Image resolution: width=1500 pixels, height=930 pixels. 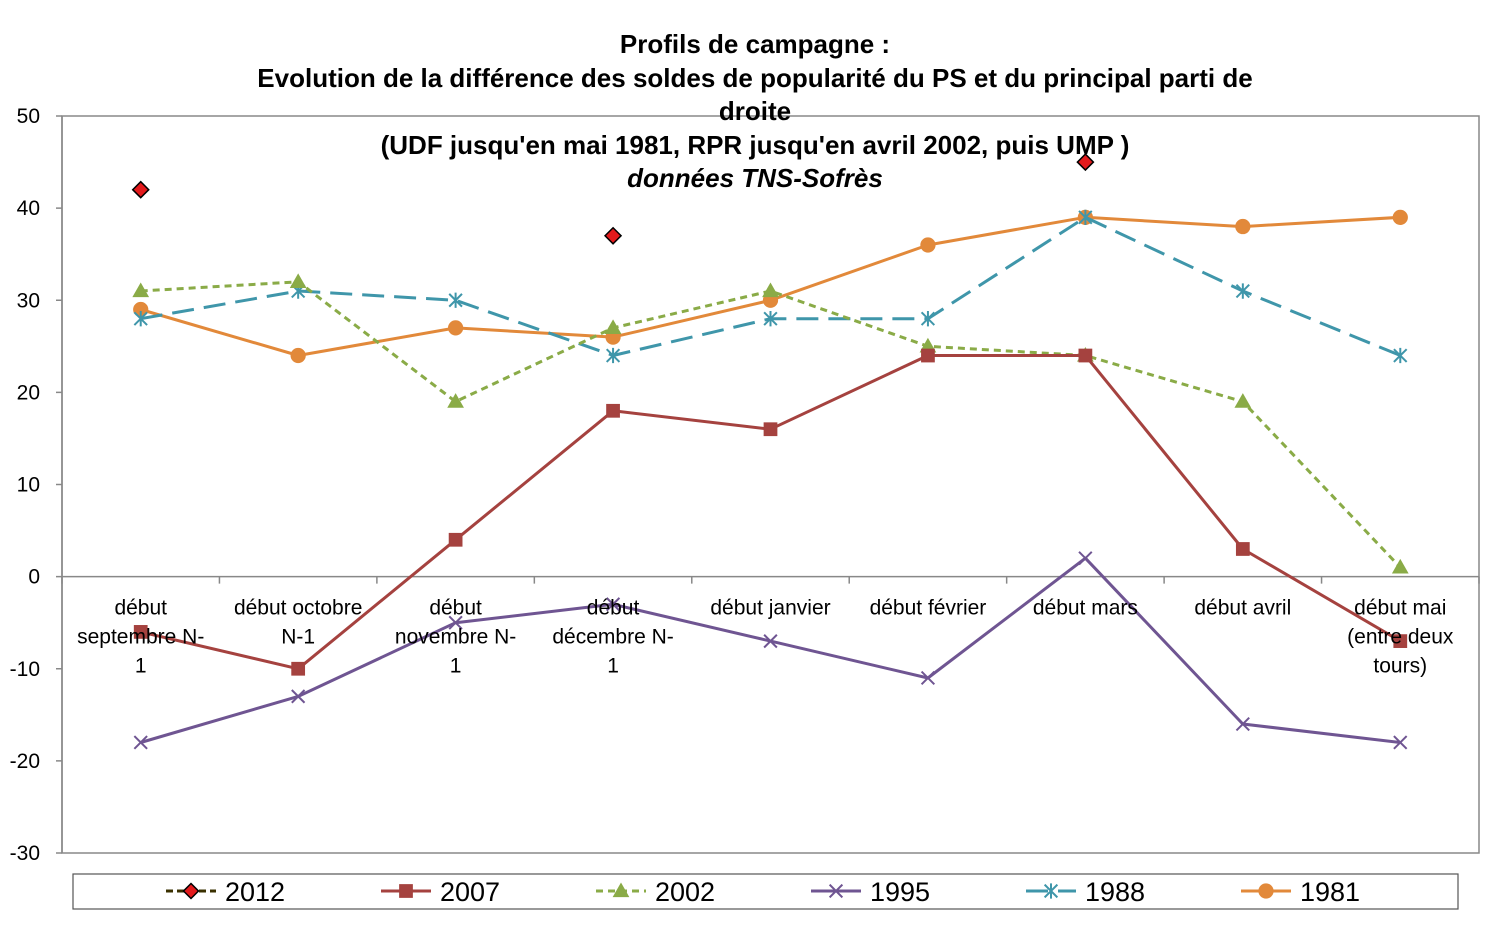 I want to click on legend-item-1995: 1995, so click(x=870, y=892).